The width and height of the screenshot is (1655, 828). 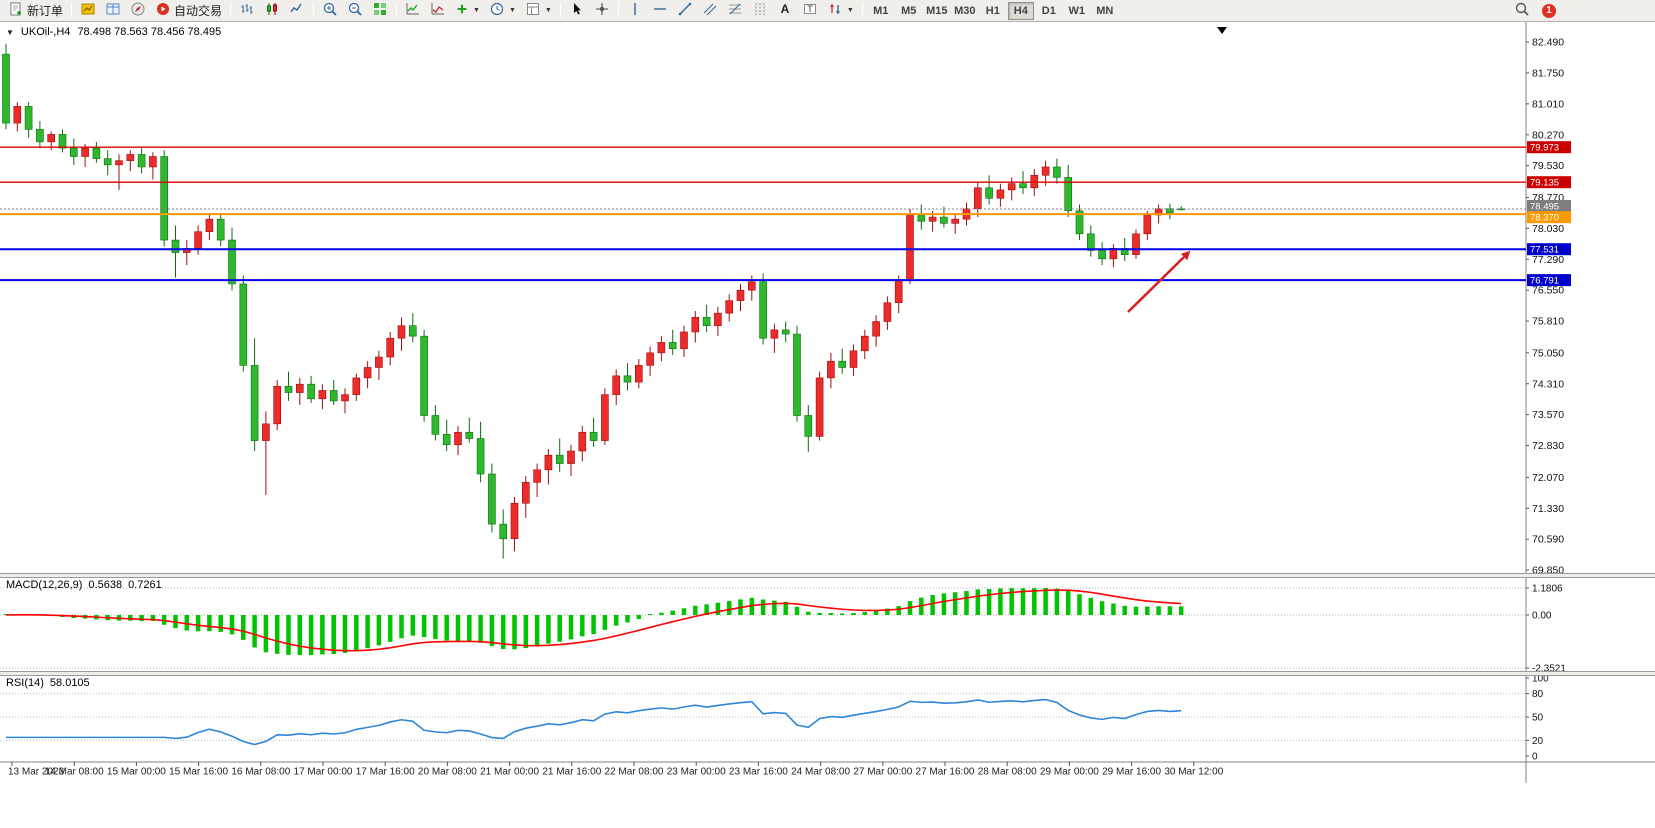 I want to click on navigator-icon, so click(x=138, y=10).